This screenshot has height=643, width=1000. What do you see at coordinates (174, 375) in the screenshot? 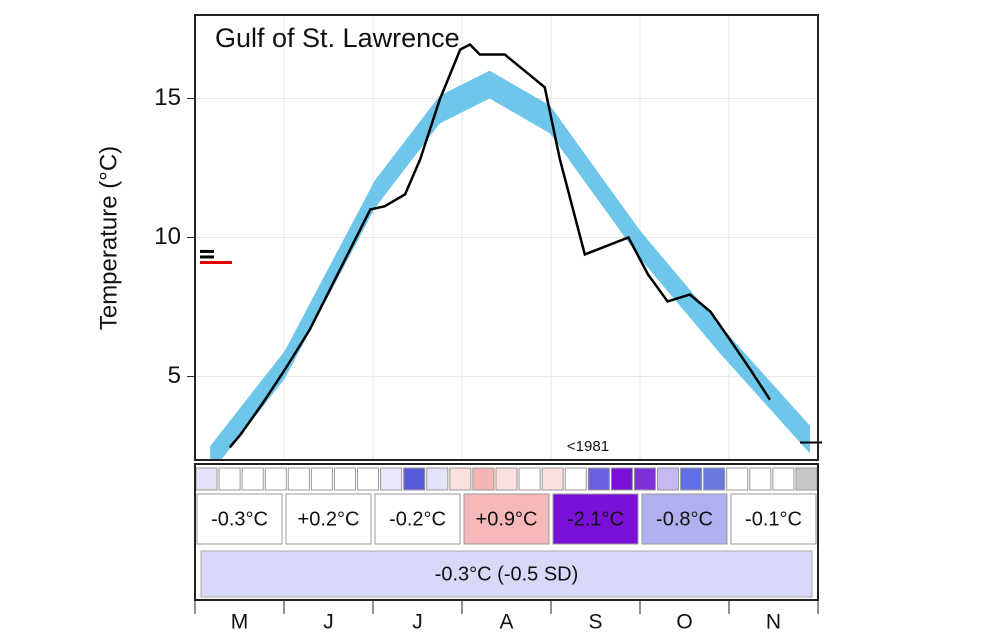
I see `y-tick-label: 5` at bounding box center [174, 375].